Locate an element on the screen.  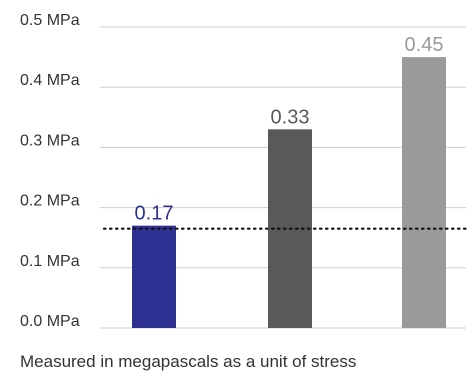
y-tick-label: 0.4 MPa is located at coordinates (50, 80).